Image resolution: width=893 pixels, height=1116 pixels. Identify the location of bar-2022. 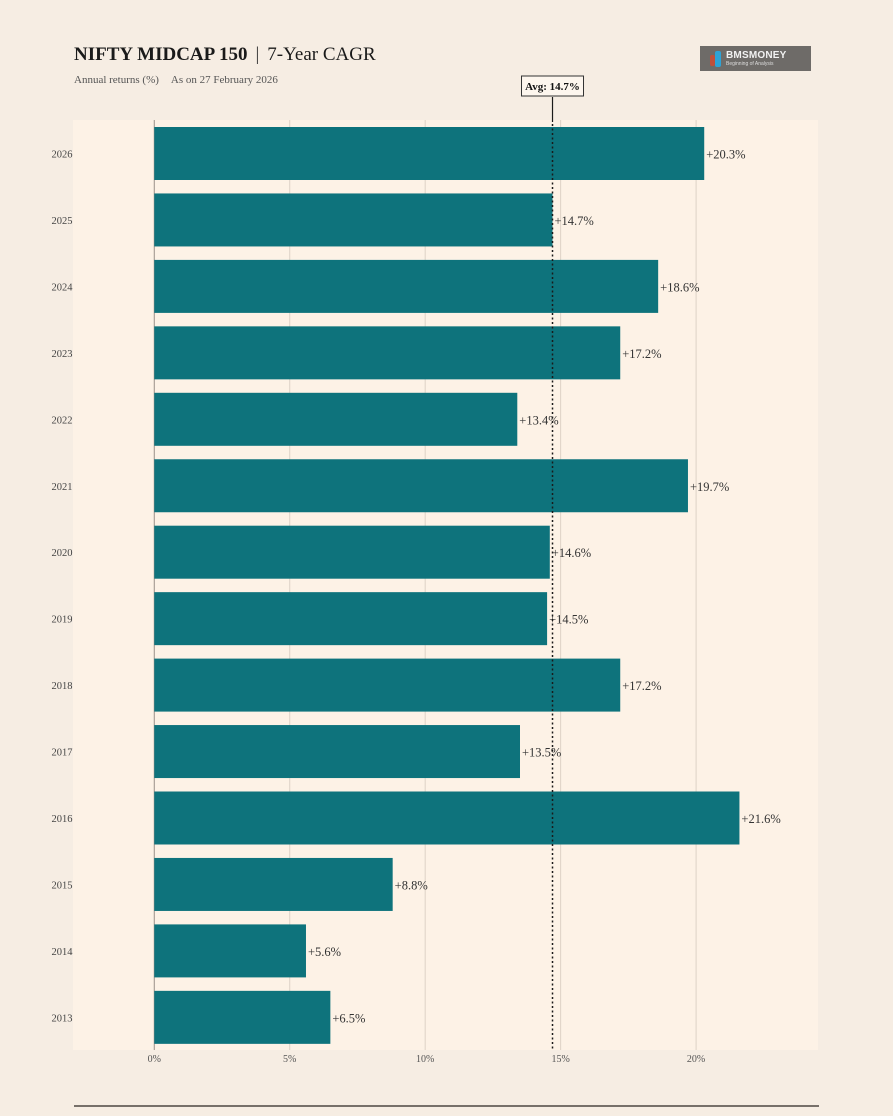
(336, 419).